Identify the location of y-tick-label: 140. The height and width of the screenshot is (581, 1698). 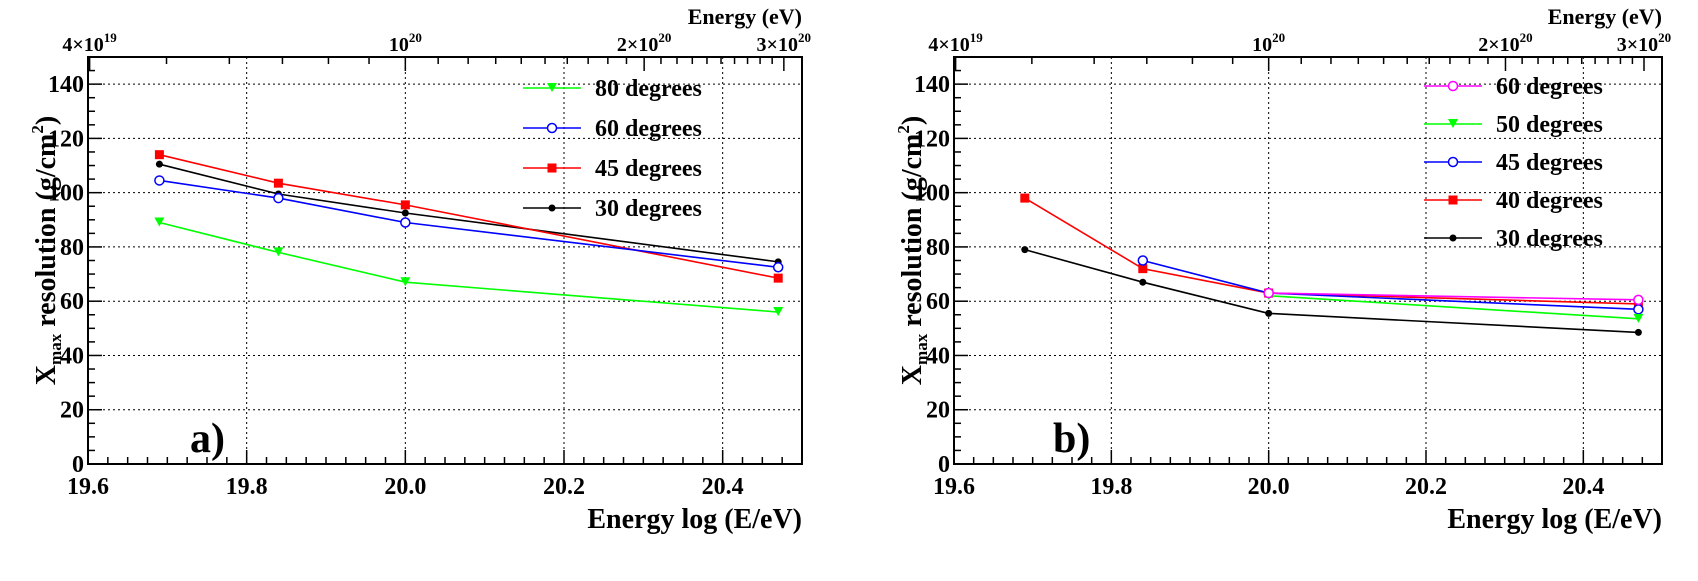
(932, 85).